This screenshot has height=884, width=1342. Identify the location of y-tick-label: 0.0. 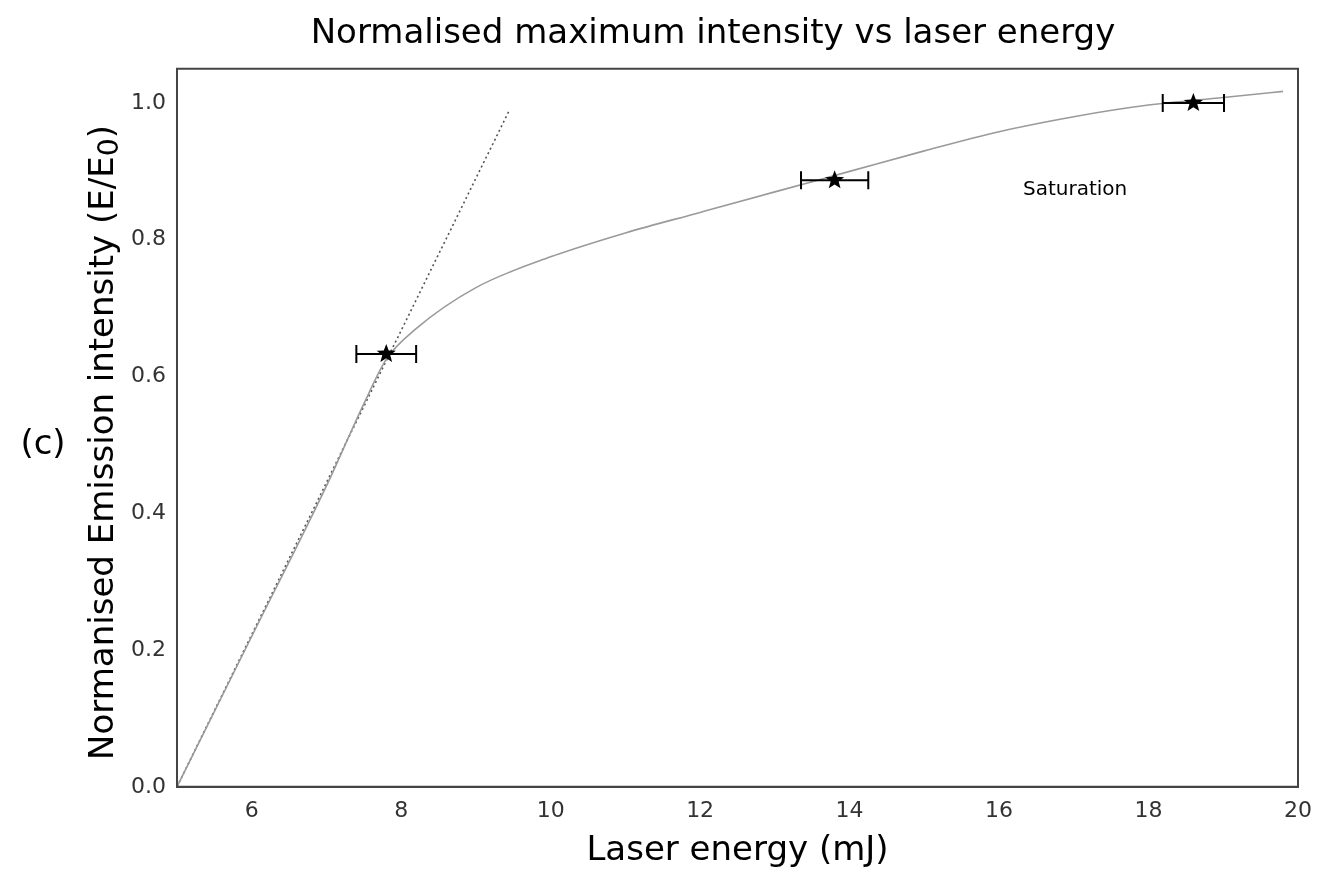
(148, 785).